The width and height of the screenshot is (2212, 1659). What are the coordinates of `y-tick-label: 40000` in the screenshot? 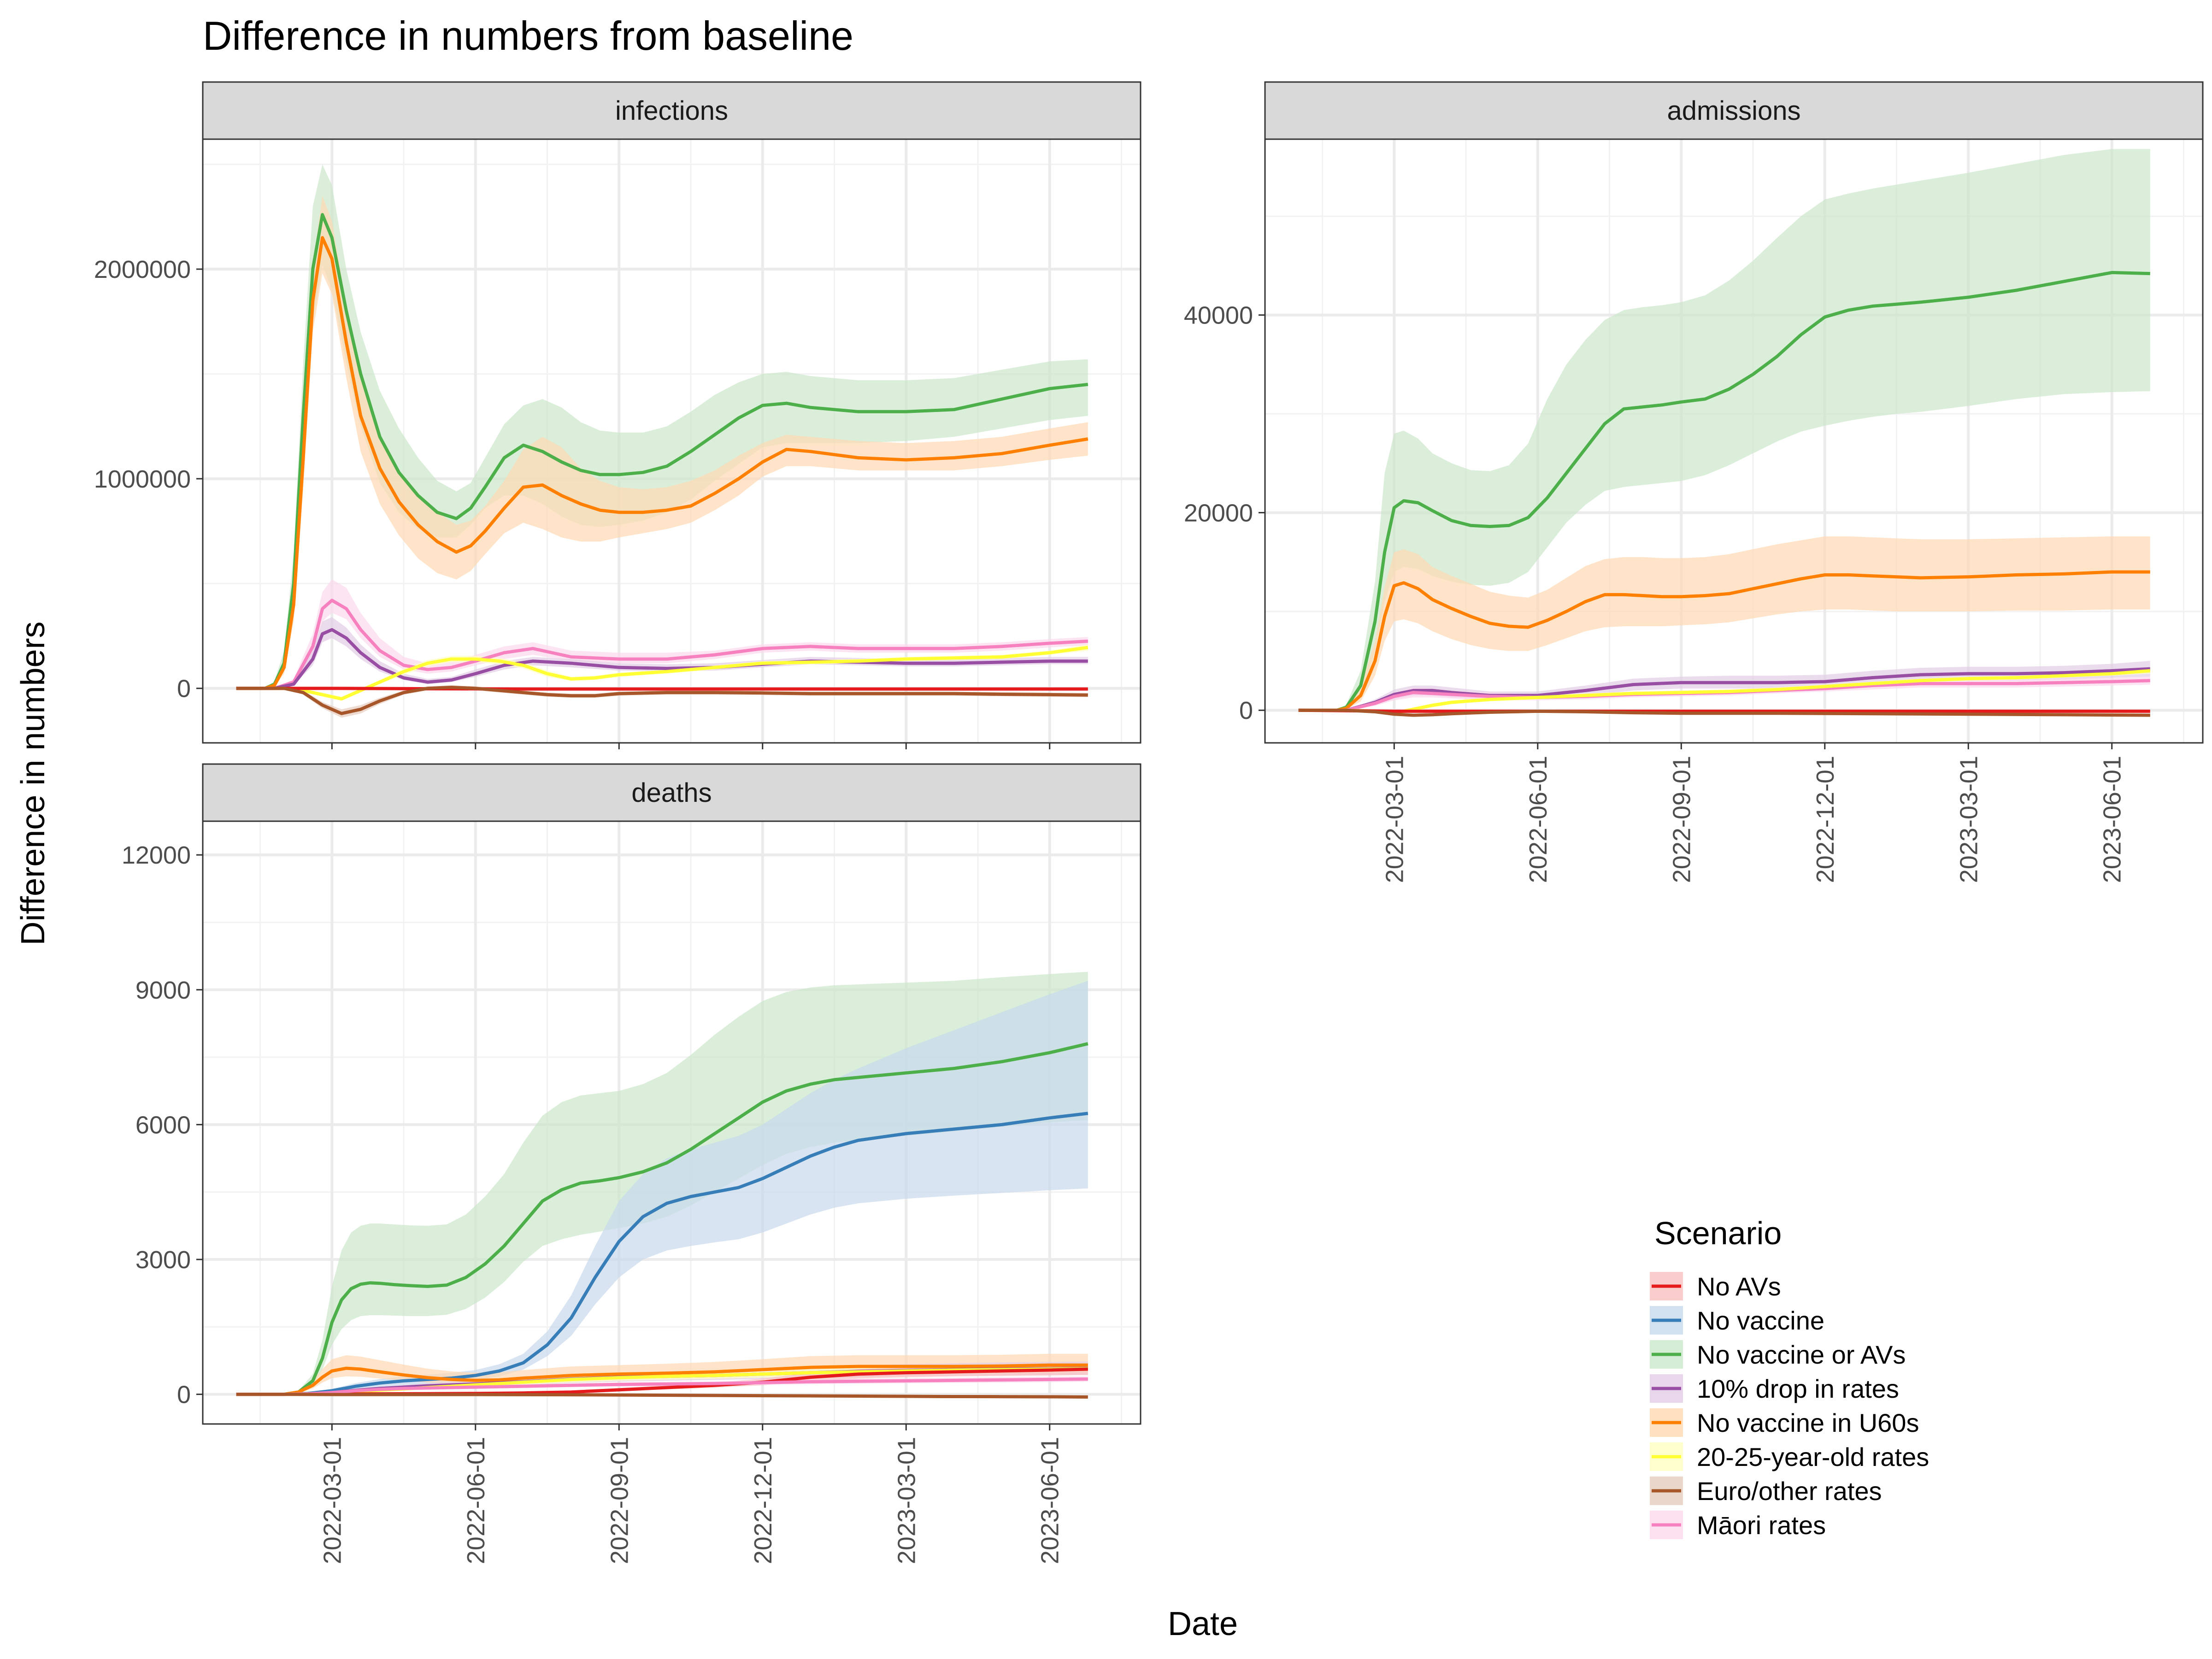 It's located at (1218, 315).